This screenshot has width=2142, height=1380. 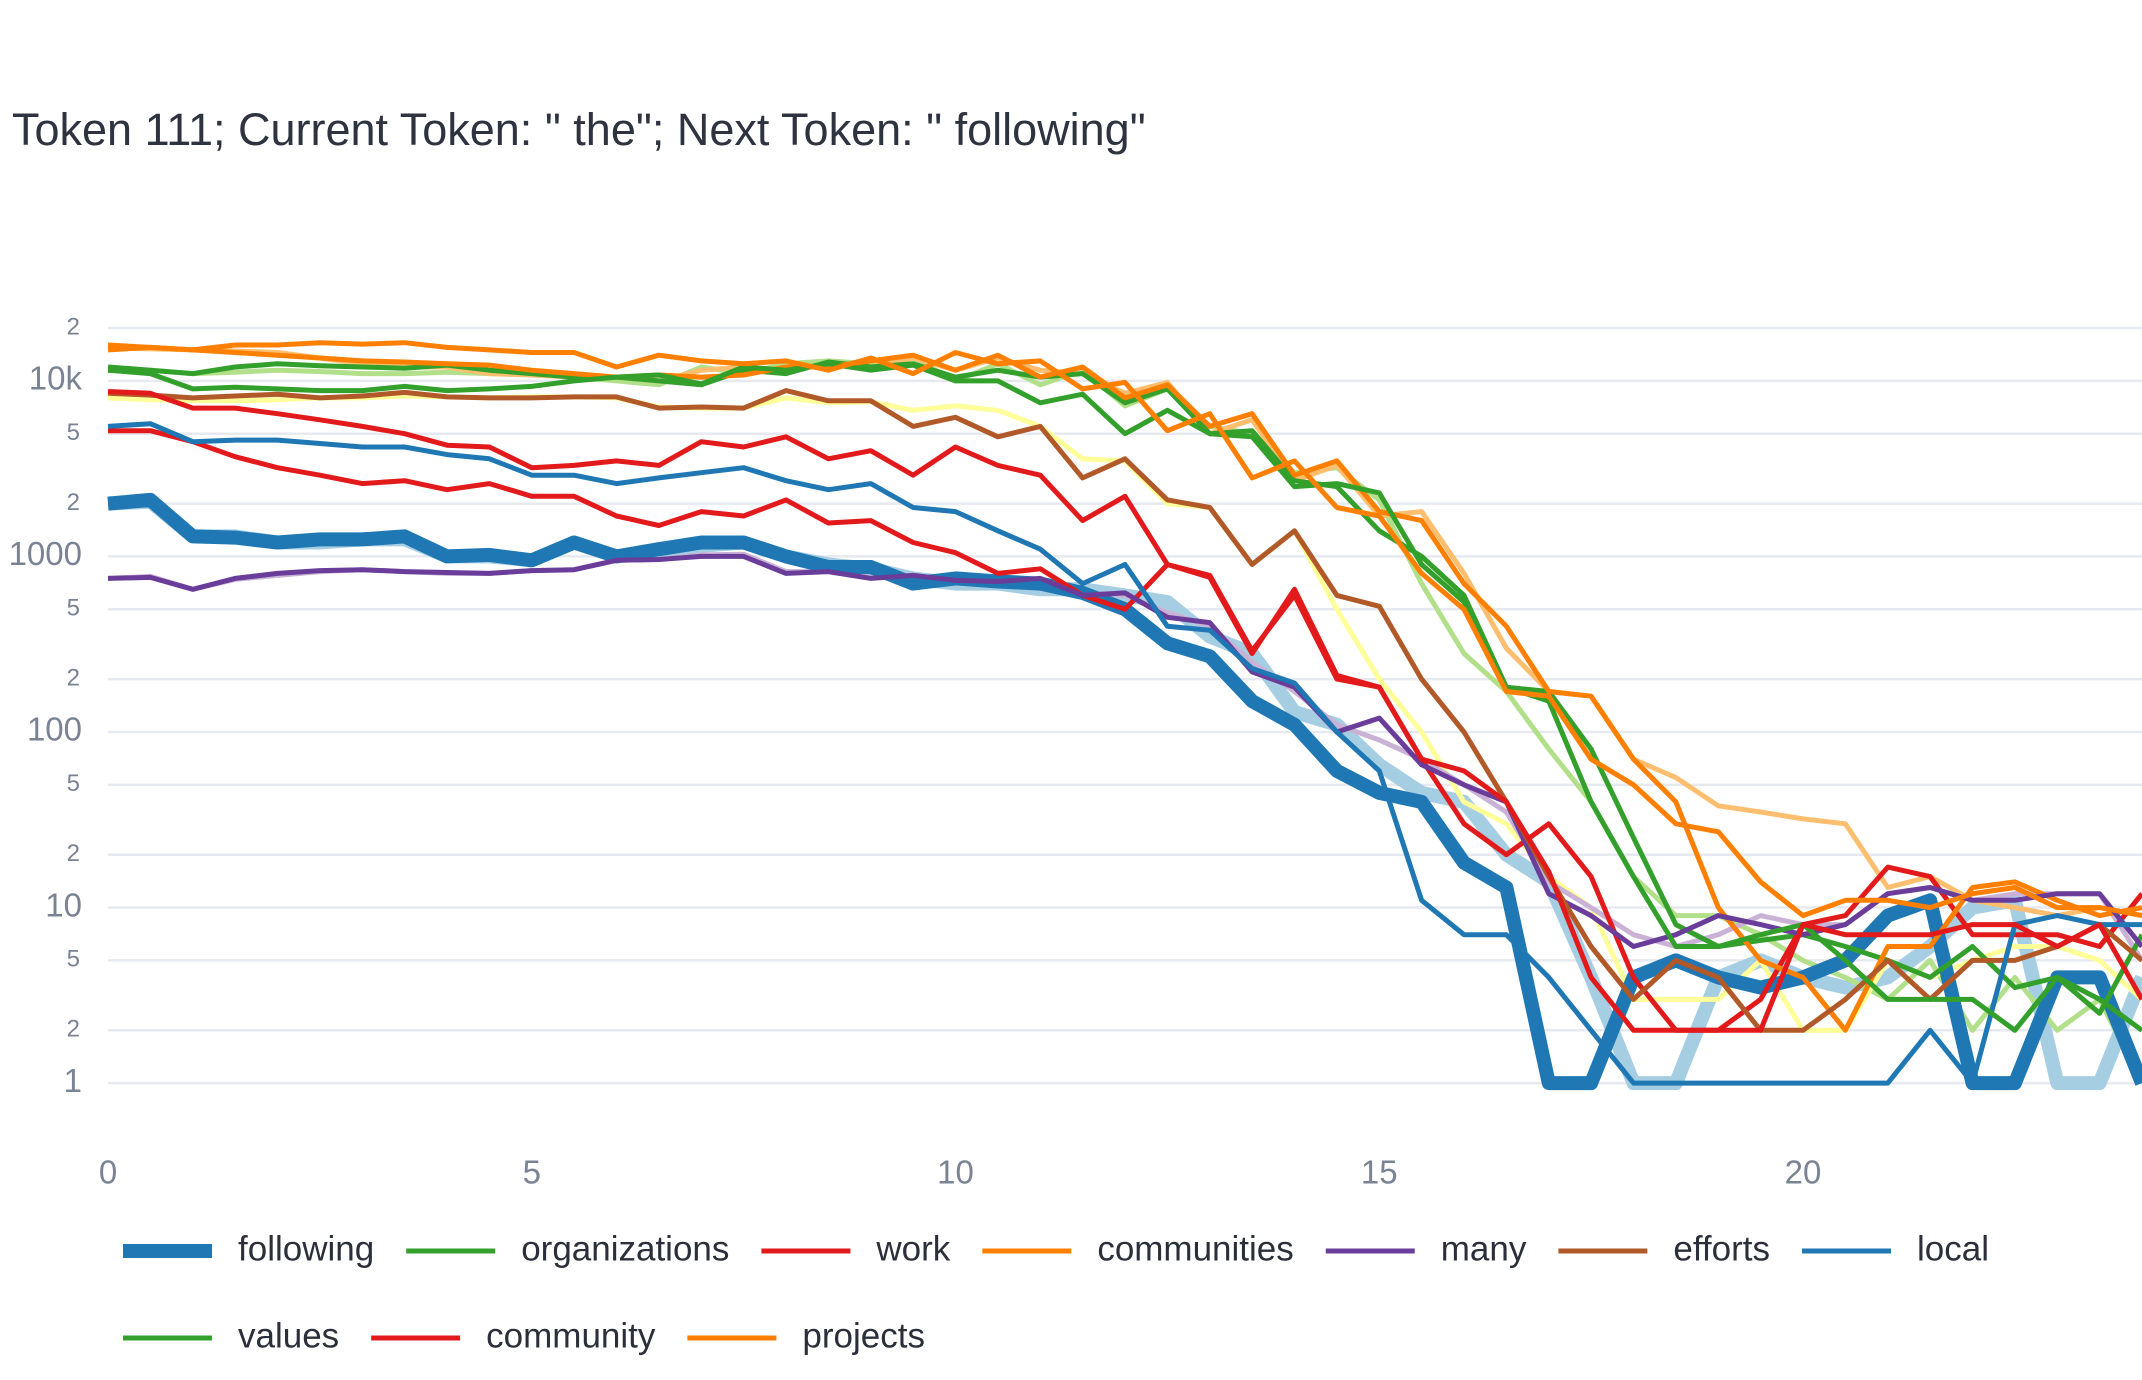 I want to click on x-tick-label: 20, so click(x=1803, y=1172).